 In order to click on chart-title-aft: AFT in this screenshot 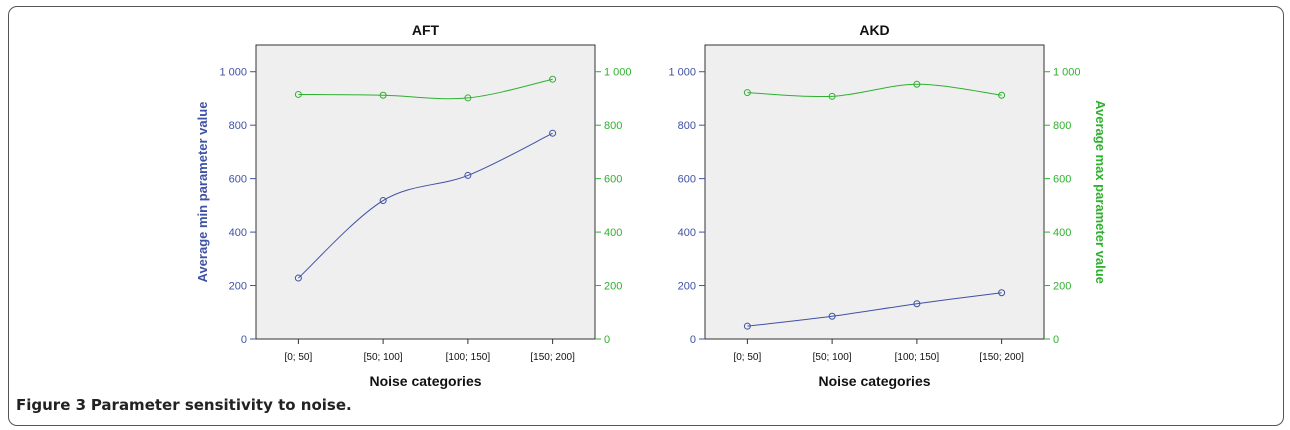, I will do `click(426, 30)`.